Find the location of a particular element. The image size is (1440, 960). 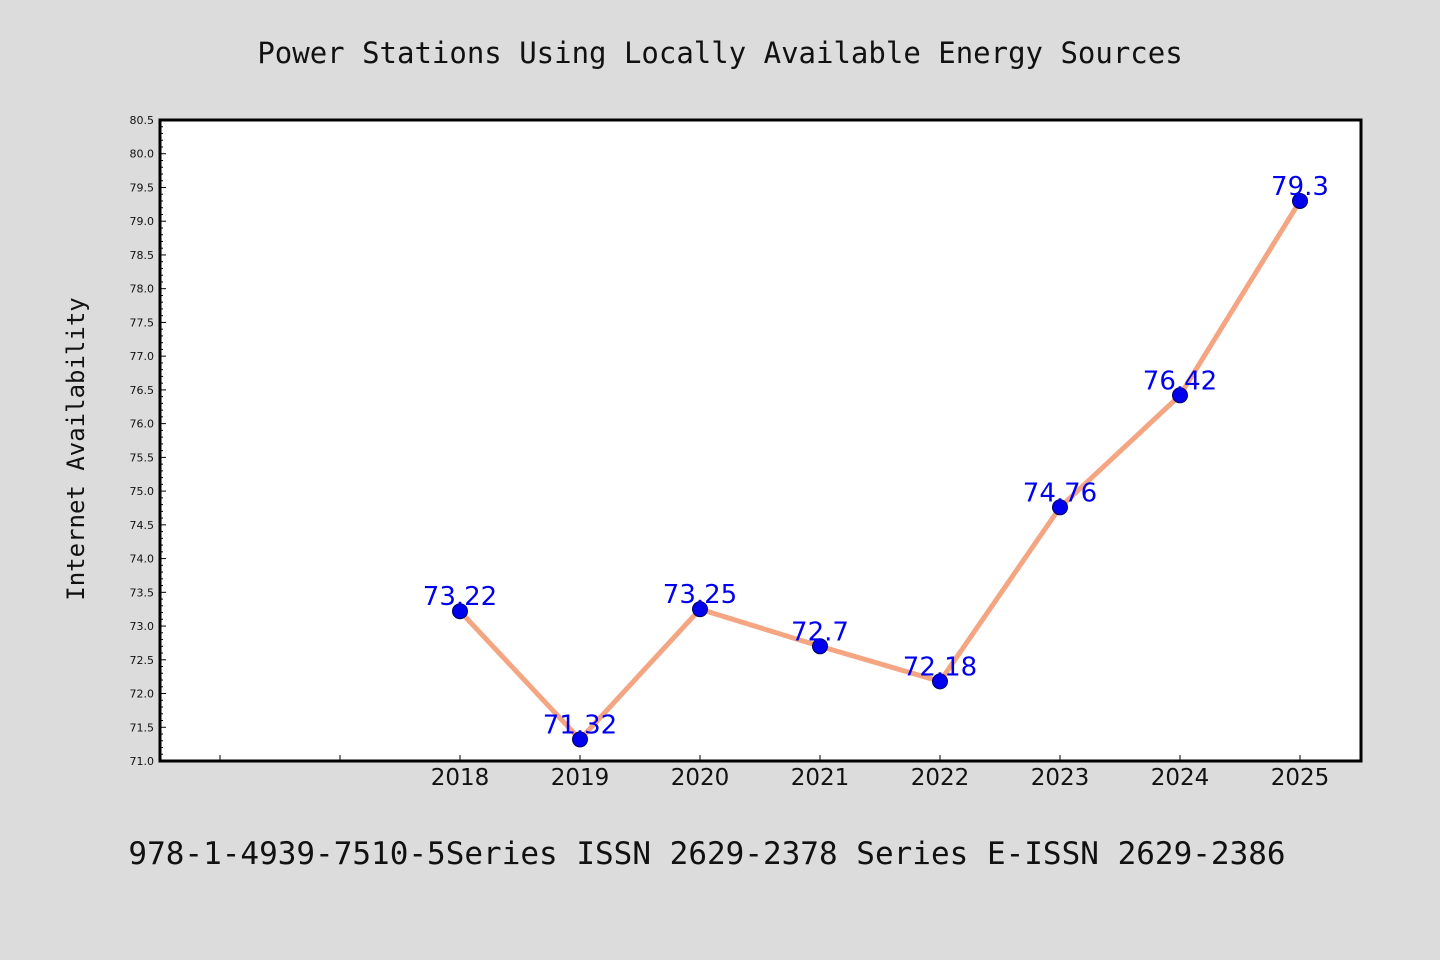

y-tick-label: 75.0 is located at coordinates (142, 491).